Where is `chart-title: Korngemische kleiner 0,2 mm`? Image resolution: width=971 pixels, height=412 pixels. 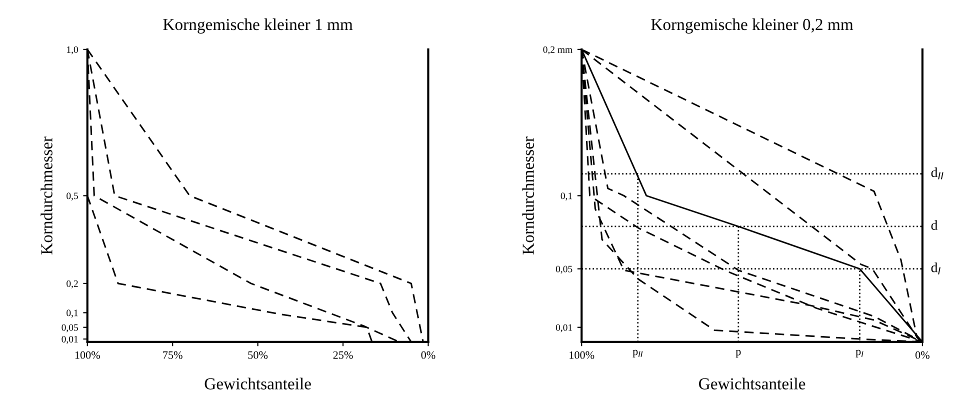
chart-title: Korngemische kleiner 0,2 mm is located at coordinates (752, 26).